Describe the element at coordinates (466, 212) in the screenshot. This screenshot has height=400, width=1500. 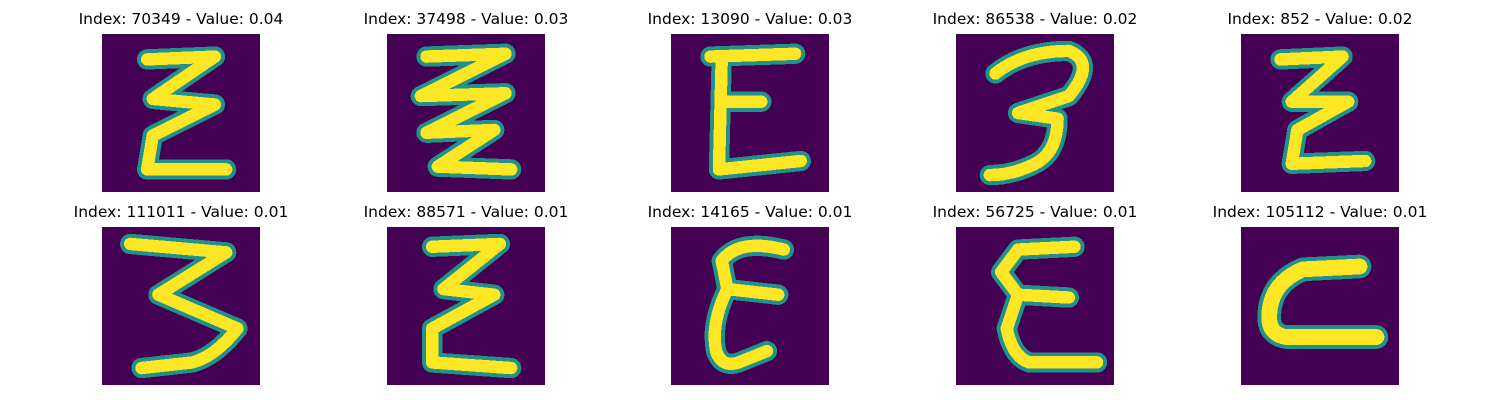
I see `panel-title: Index: 88571 - Value: 0.01` at that location.